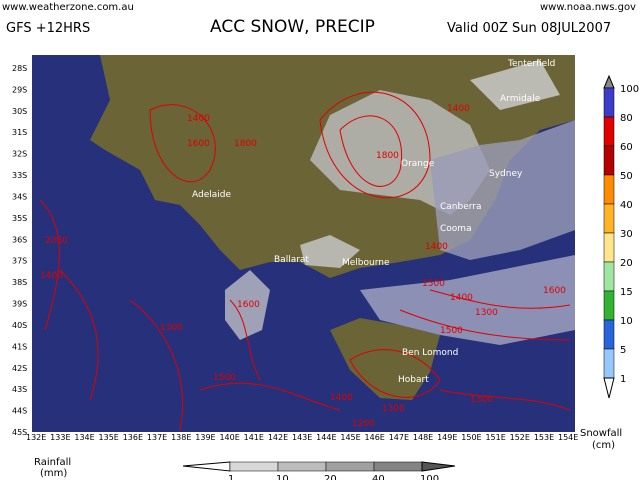  What do you see at coordinates (366, 263) in the screenshot?
I see `city-label: Melbourne` at bounding box center [366, 263].